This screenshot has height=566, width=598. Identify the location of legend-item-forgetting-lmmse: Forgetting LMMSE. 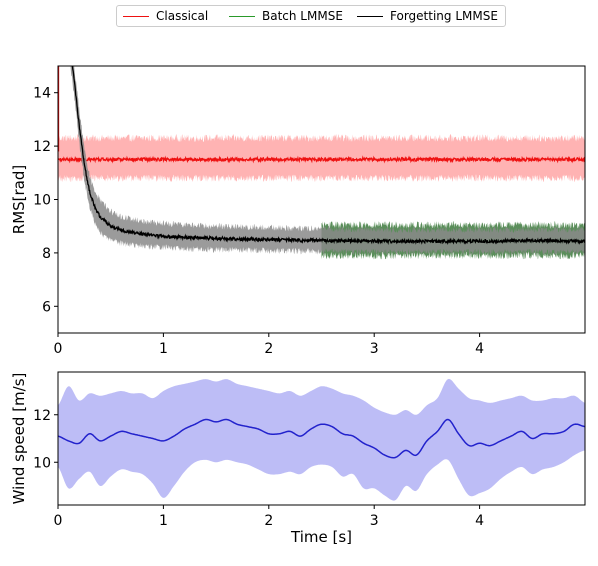
(427, 16).